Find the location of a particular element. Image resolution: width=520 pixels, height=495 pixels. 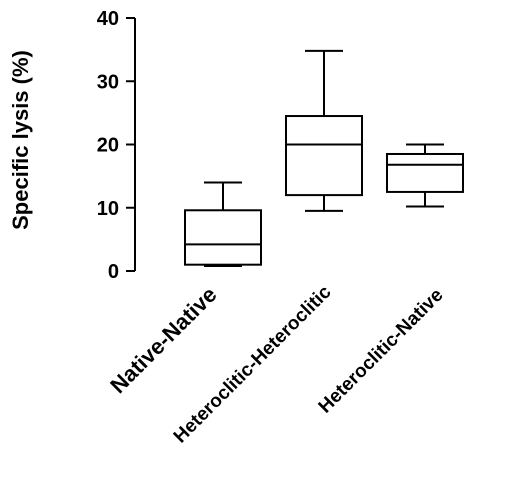

y-tick-label: 20 is located at coordinates (108, 146).